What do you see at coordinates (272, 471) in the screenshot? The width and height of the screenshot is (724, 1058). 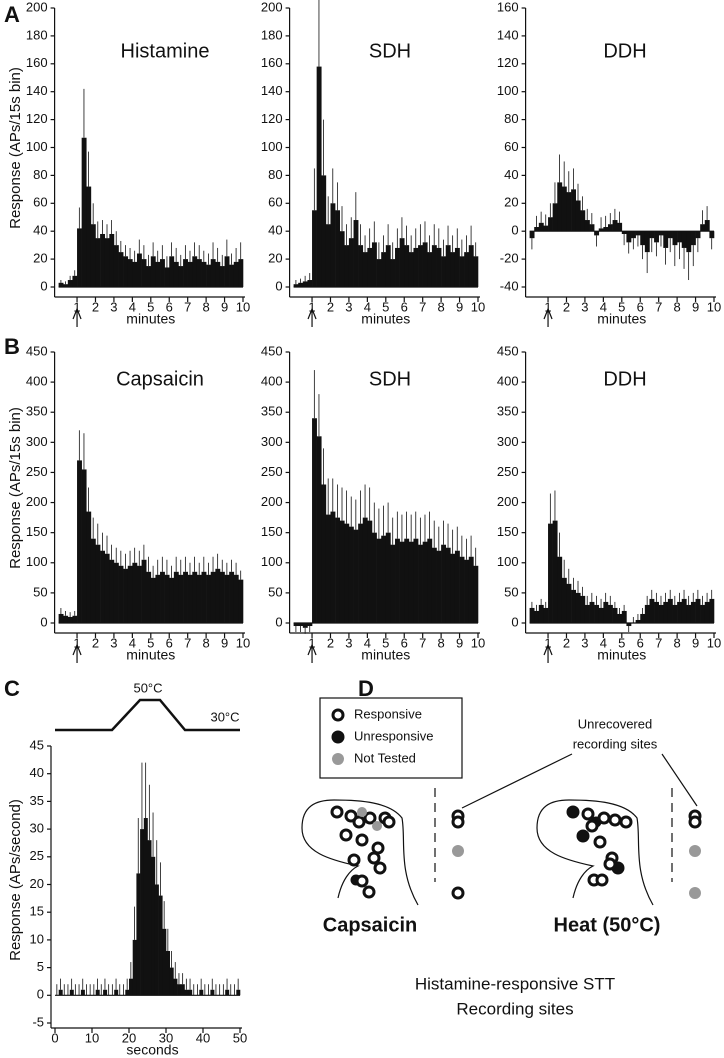 I see `y-tick-label: 250` at bounding box center [272, 471].